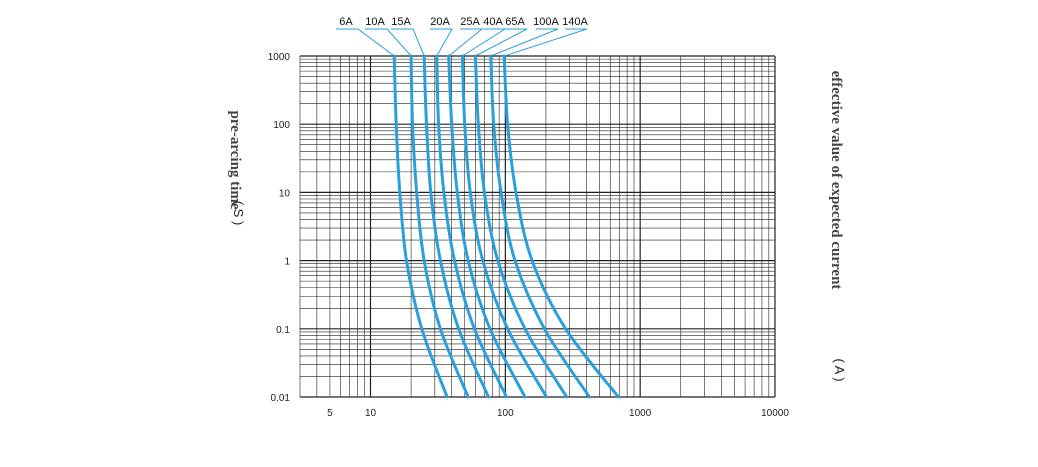 This screenshot has width=1038, height=467. What do you see at coordinates (283, 330) in the screenshot?
I see `y-tick-label: 0.1` at bounding box center [283, 330].